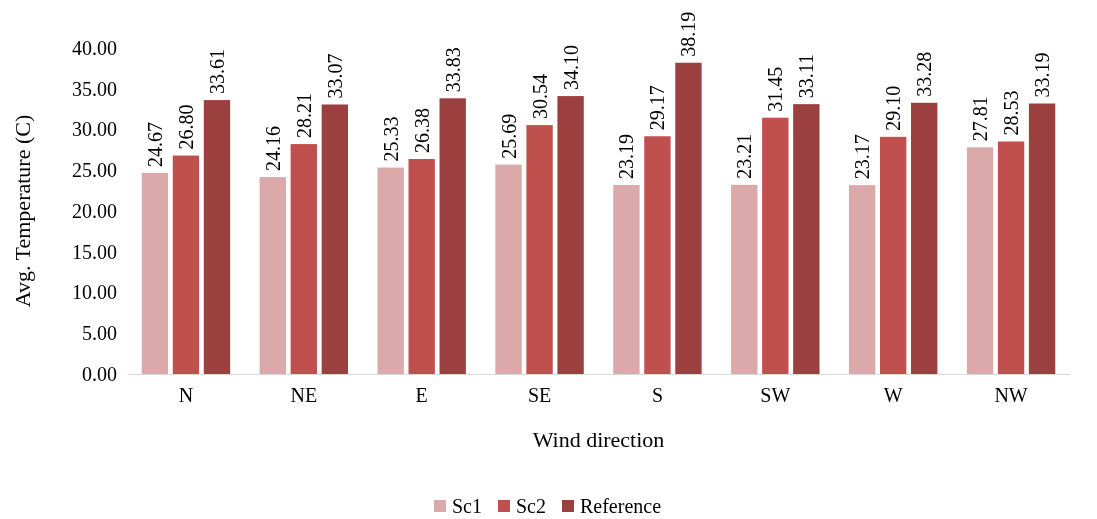 The height and width of the screenshot is (519, 1097). Describe the element at coordinates (421, 395) in the screenshot. I see `x-tick-label: E` at that location.